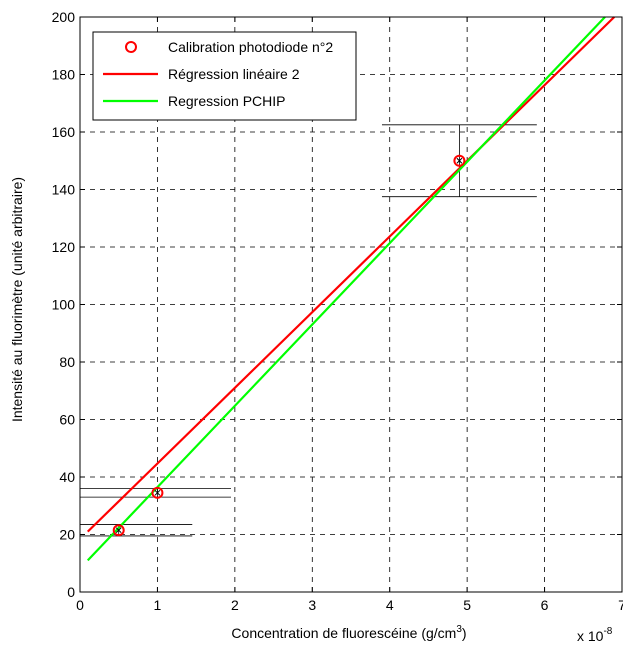 The width and height of the screenshot is (623, 646). Describe the element at coordinates (131, 47) in the screenshot. I see `legend-marker` at that location.